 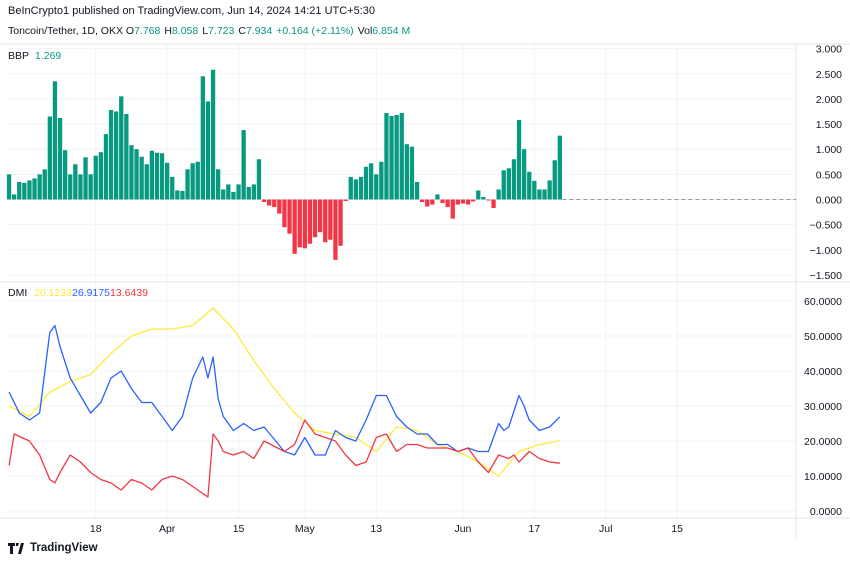 What do you see at coordinates (64, 548) in the screenshot?
I see `tradingview-brand: TradingView` at bounding box center [64, 548].